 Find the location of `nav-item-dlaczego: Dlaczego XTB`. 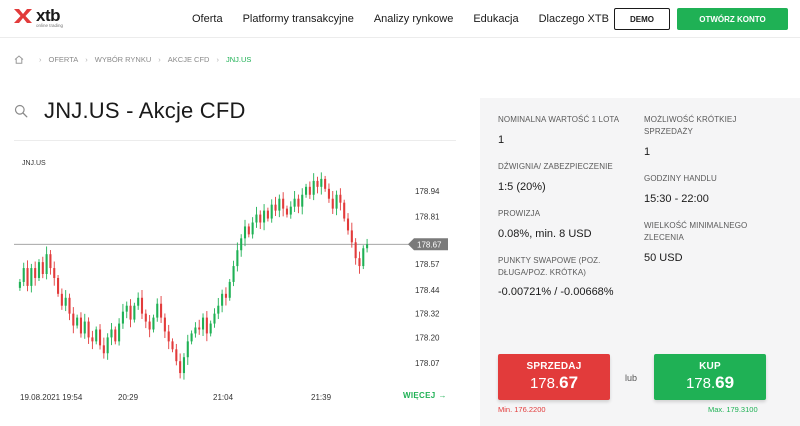

nav-item-dlaczego: Dlaczego XTB is located at coordinates (573, 19).